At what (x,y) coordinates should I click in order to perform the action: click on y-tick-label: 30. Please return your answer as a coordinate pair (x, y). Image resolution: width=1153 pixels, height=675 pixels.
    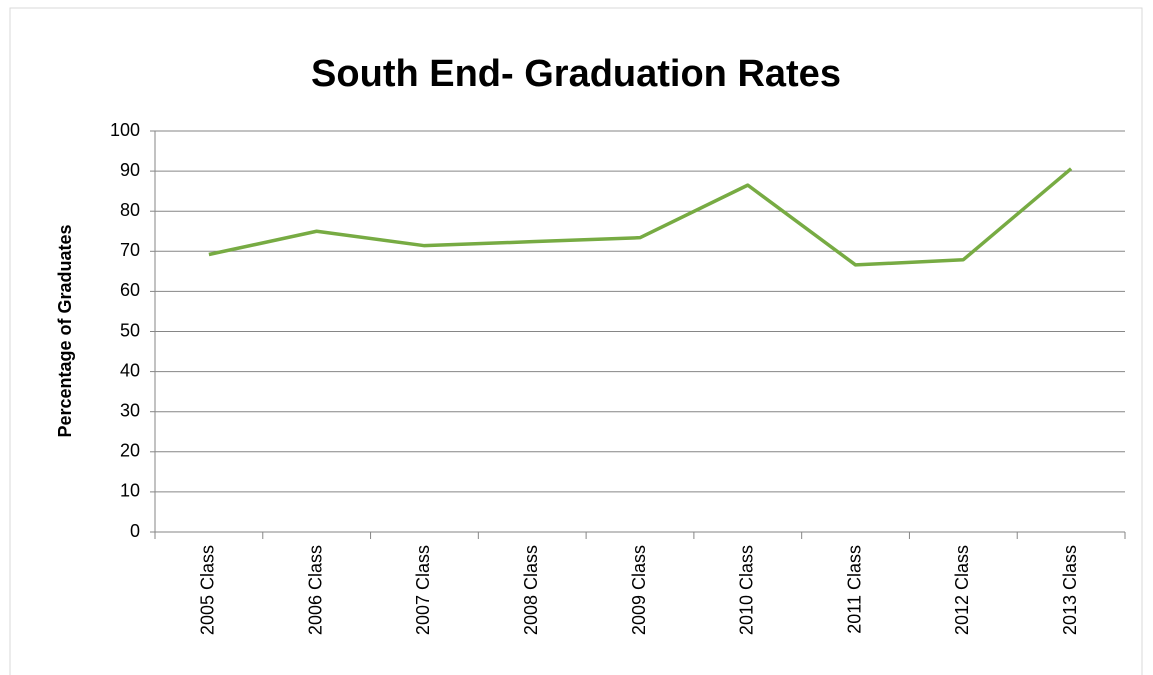
    Looking at the image, I should click on (130, 410).